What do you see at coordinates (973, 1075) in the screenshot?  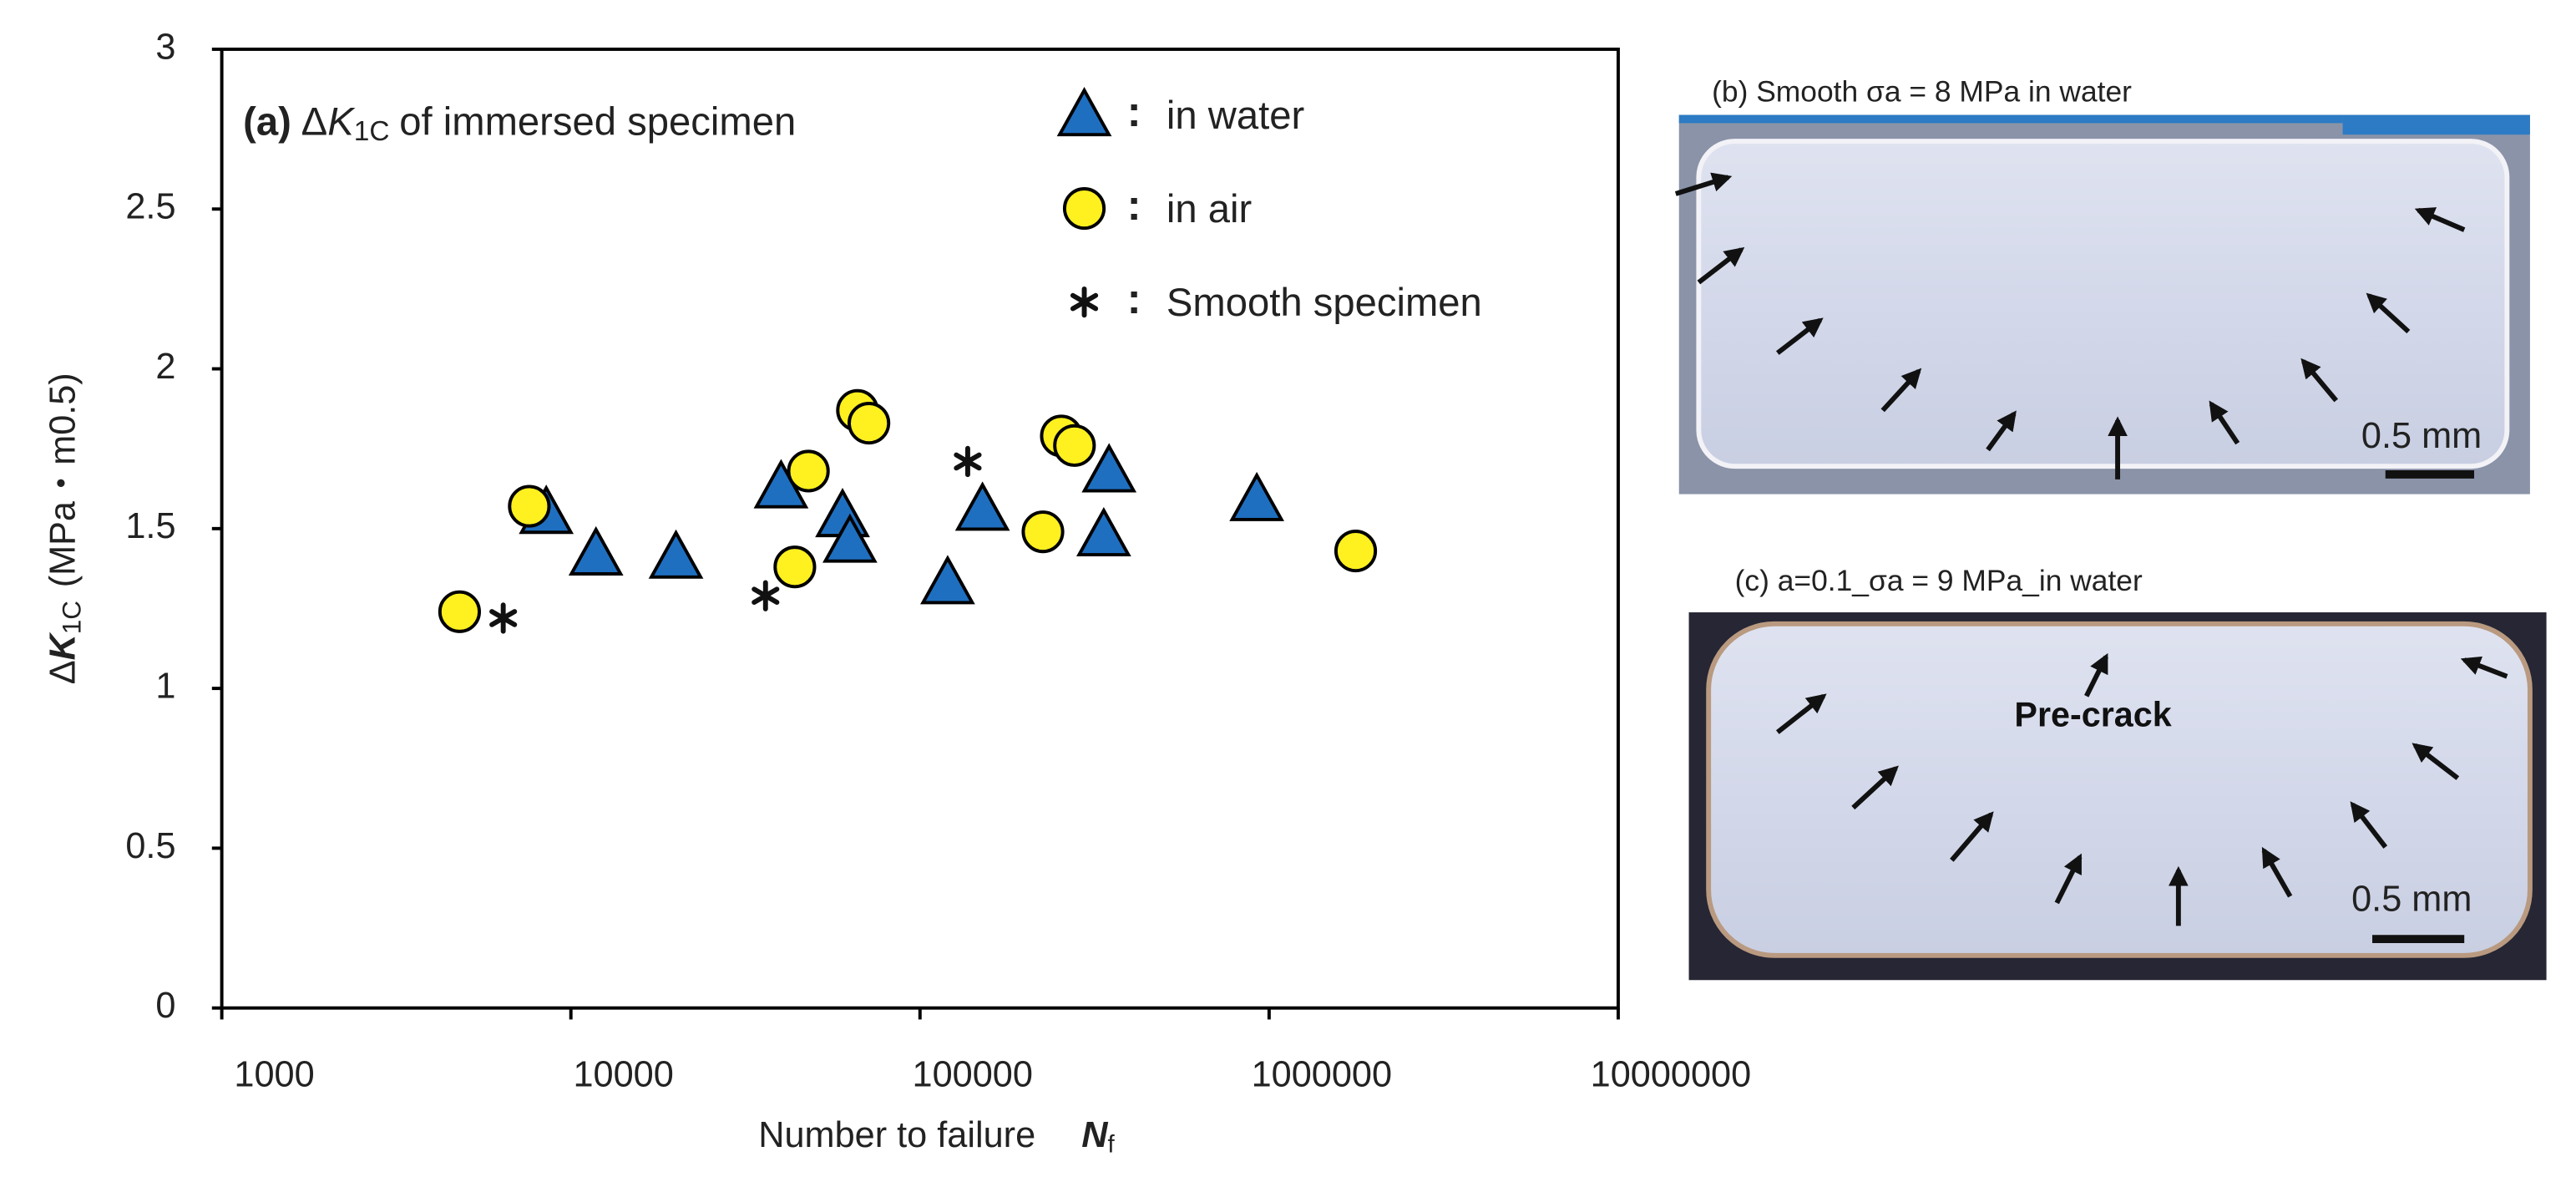 I see `x-tick-label: 100000` at bounding box center [973, 1075].